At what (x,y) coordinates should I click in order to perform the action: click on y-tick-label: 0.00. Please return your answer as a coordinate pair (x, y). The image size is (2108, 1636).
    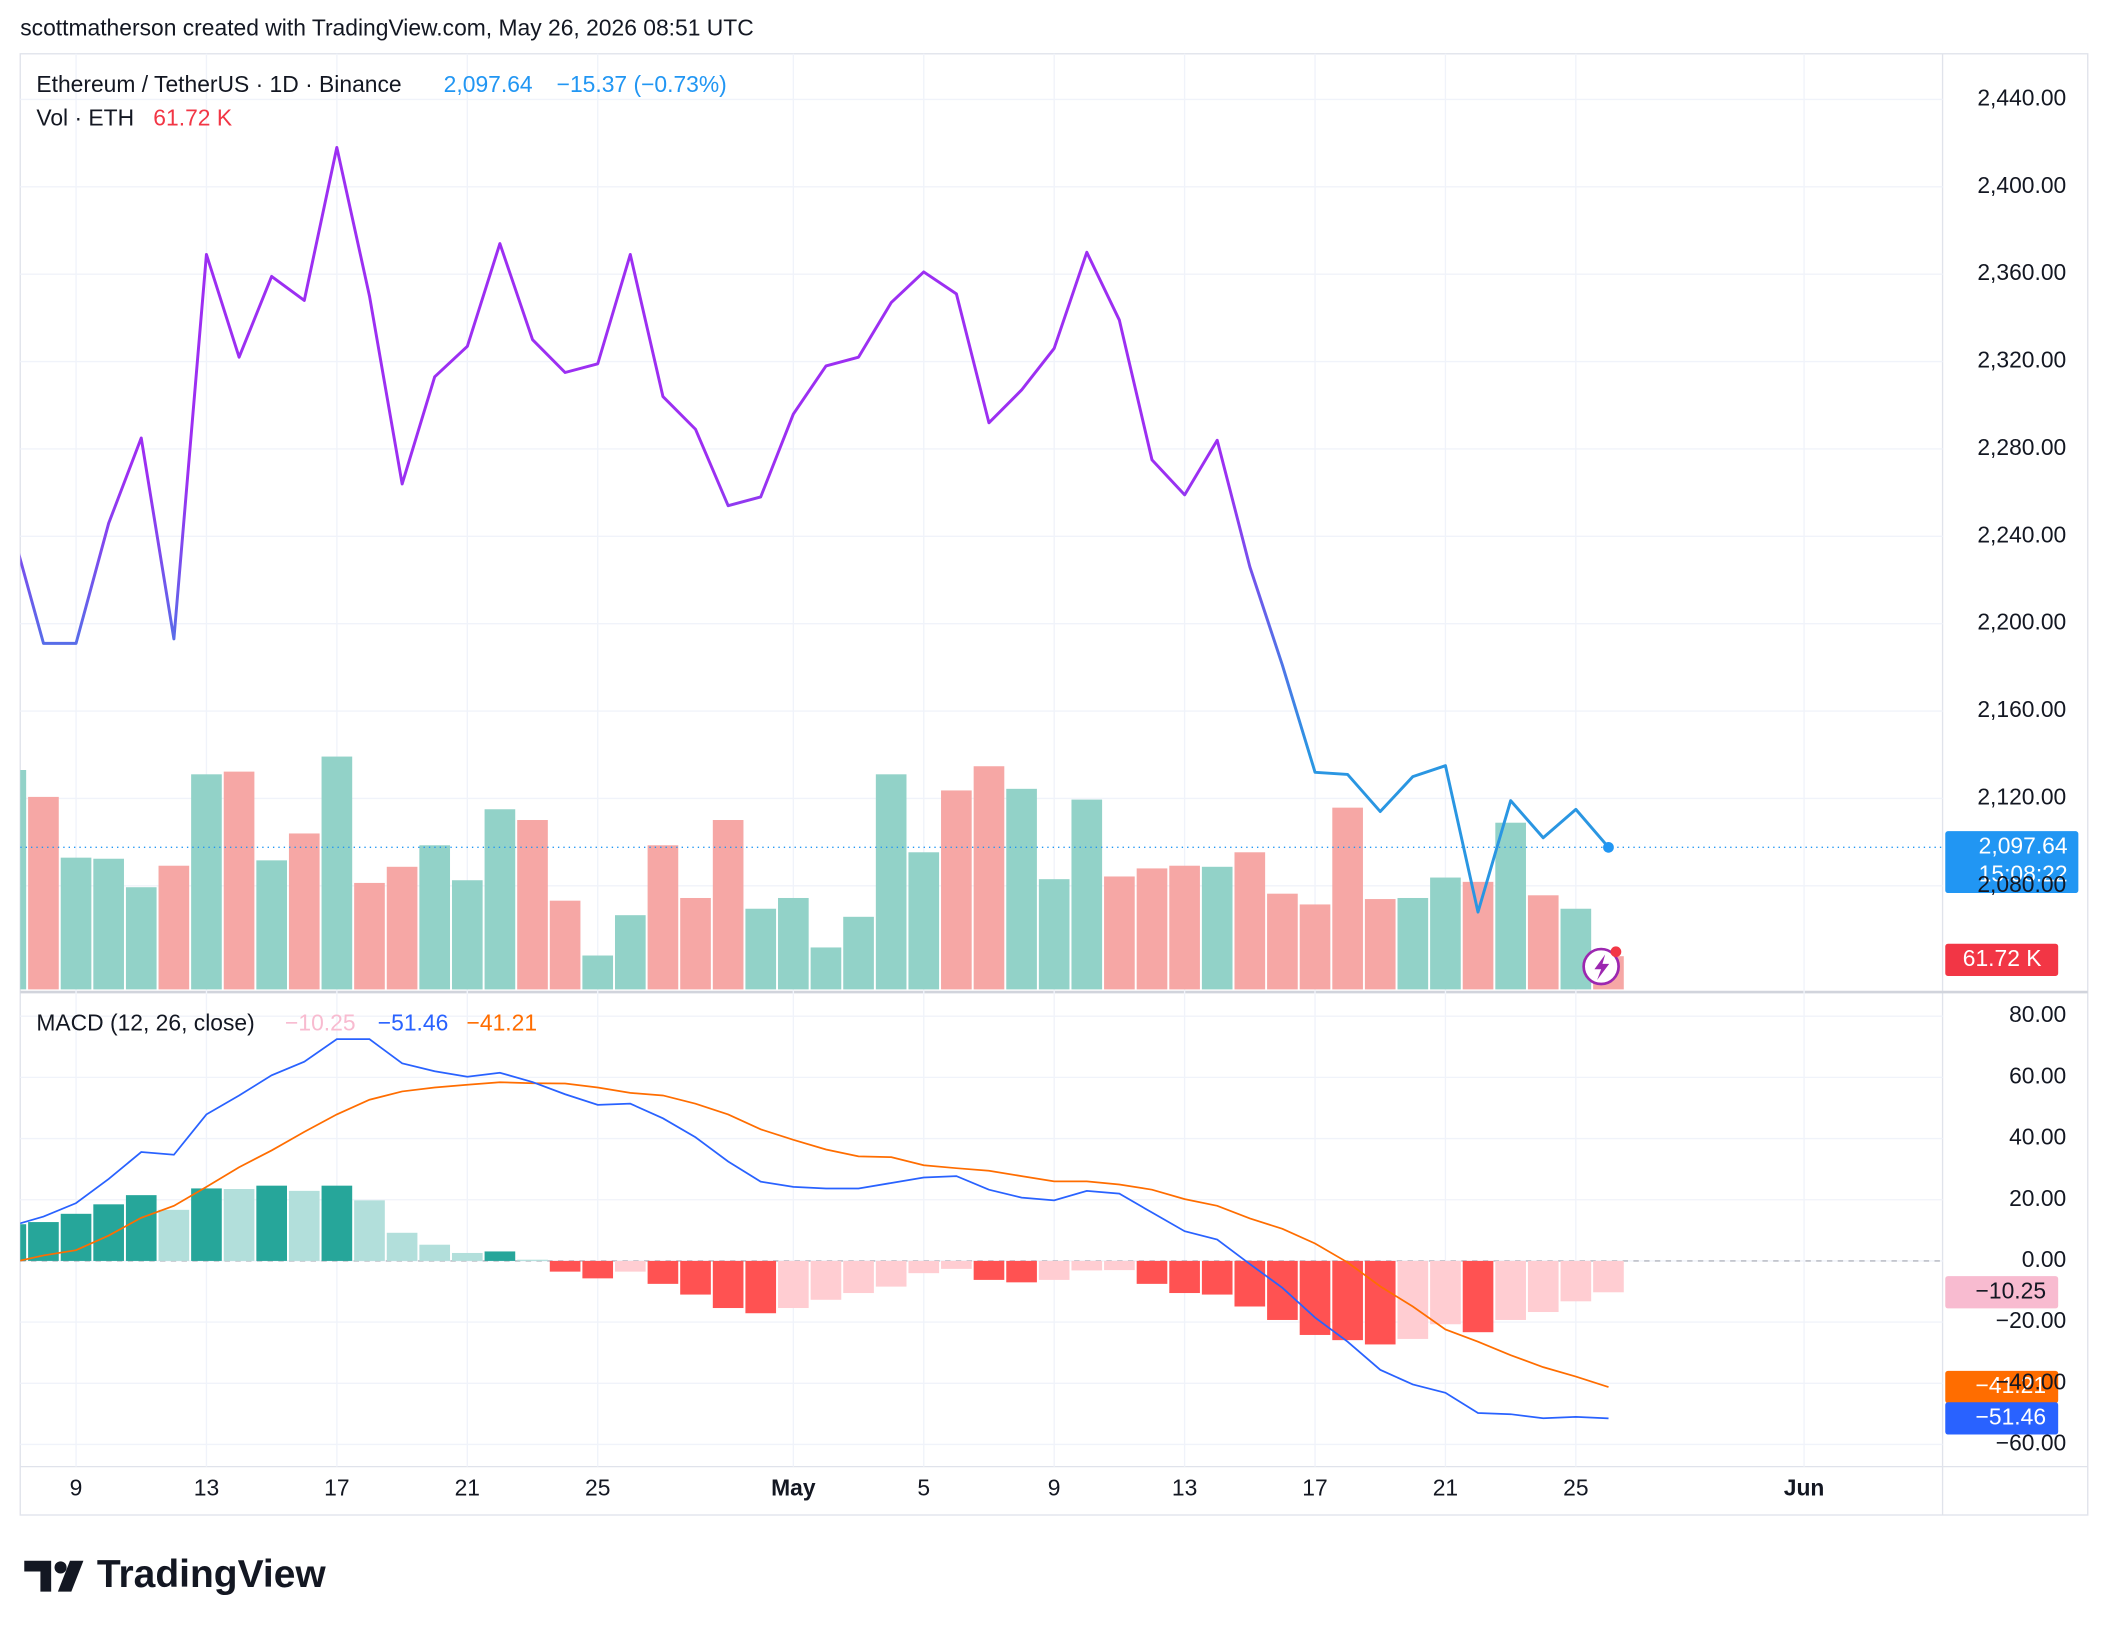
    Looking at the image, I should click on (2044, 1259).